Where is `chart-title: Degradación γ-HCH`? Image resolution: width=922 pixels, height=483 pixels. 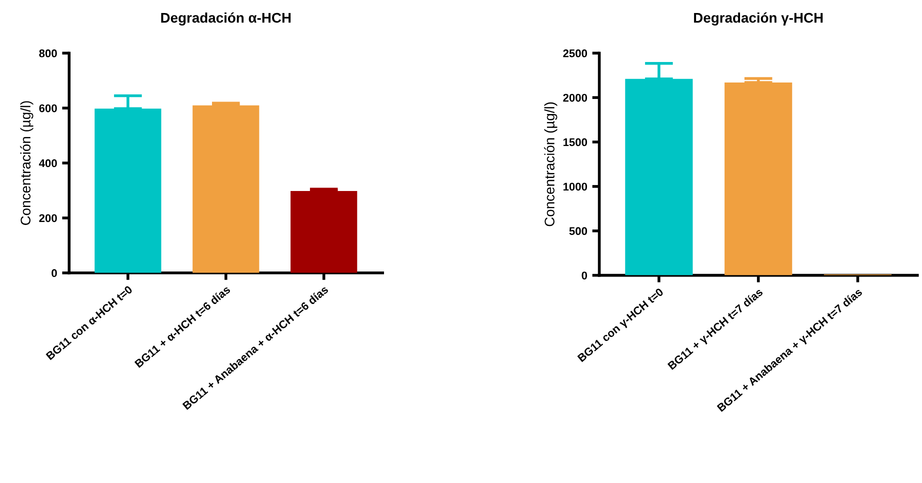
chart-title: Degradación γ-HCH is located at coordinates (758, 19).